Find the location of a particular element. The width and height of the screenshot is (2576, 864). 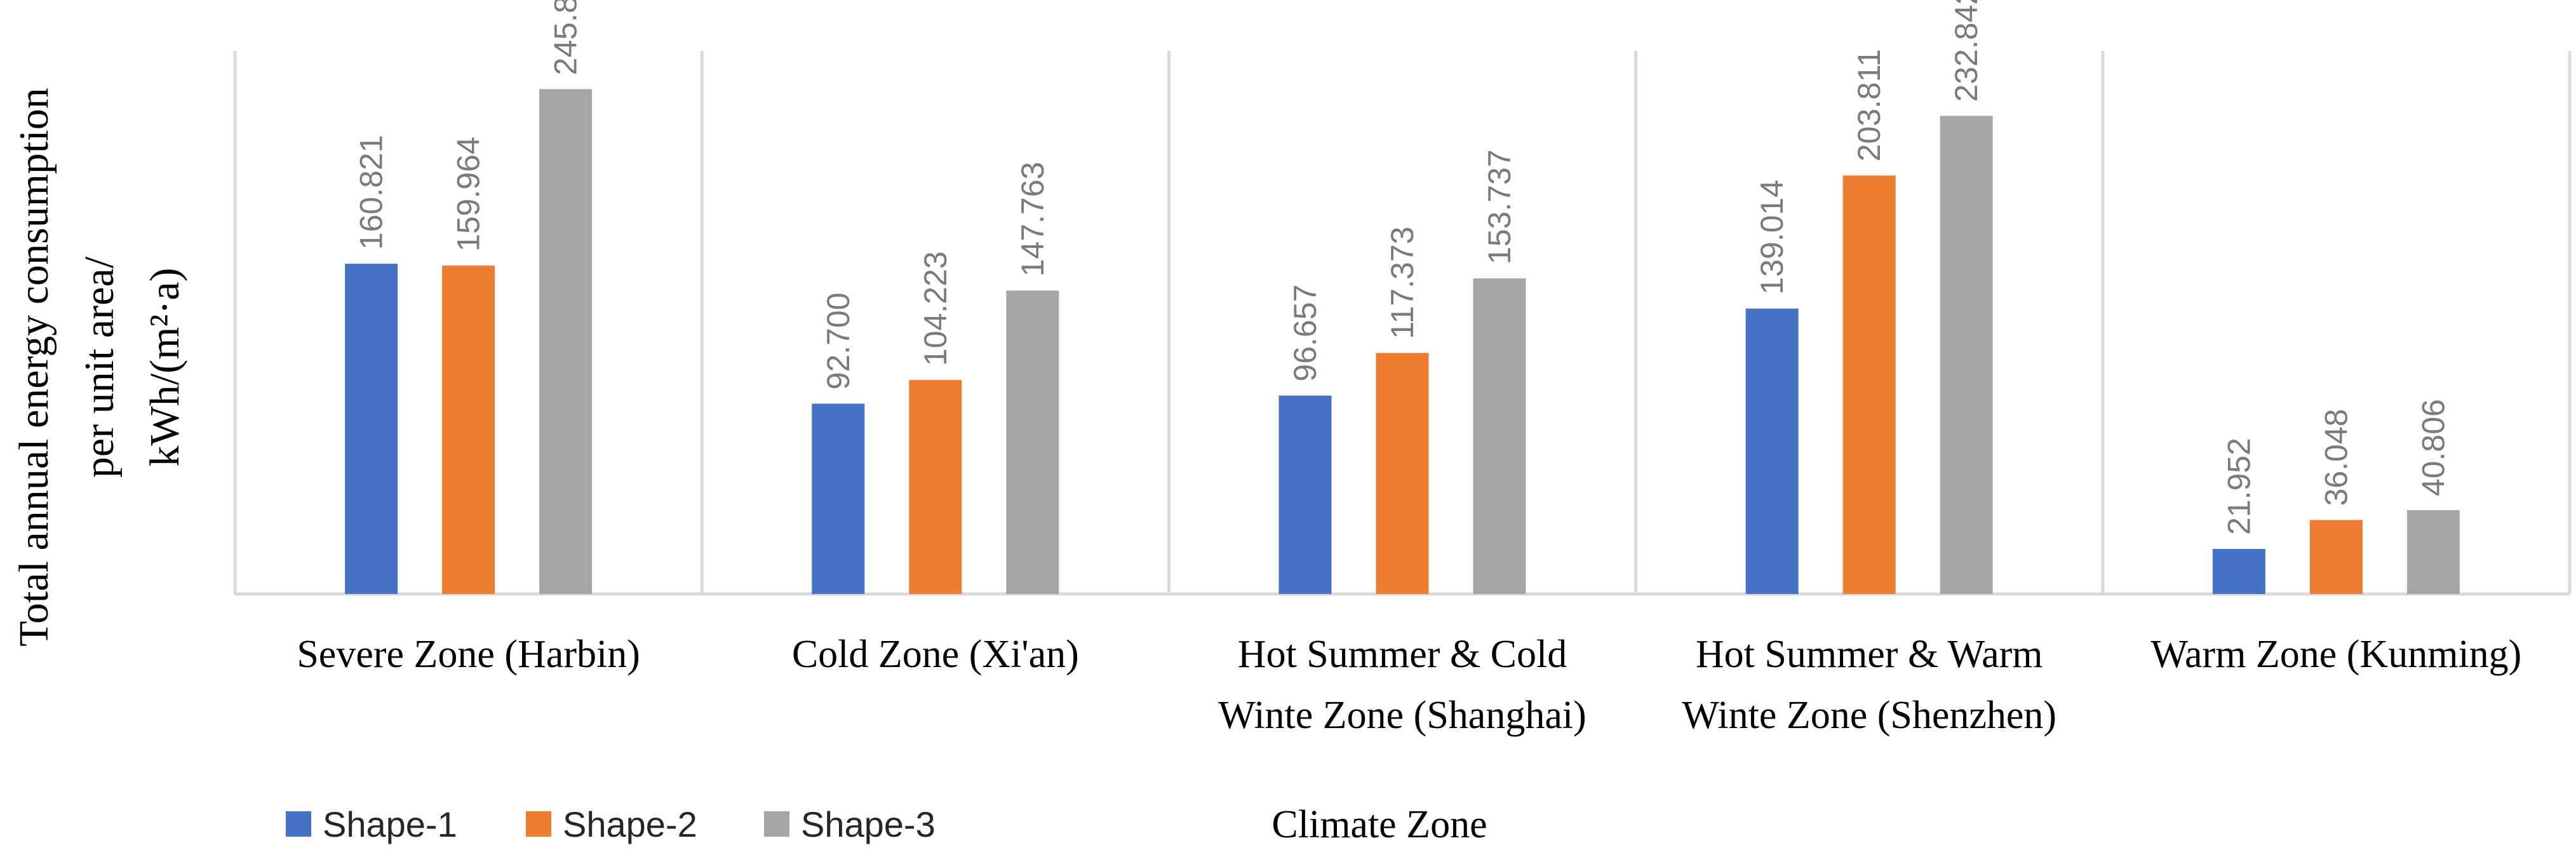

value-label: 153.737 is located at coordinates (1499, 206).